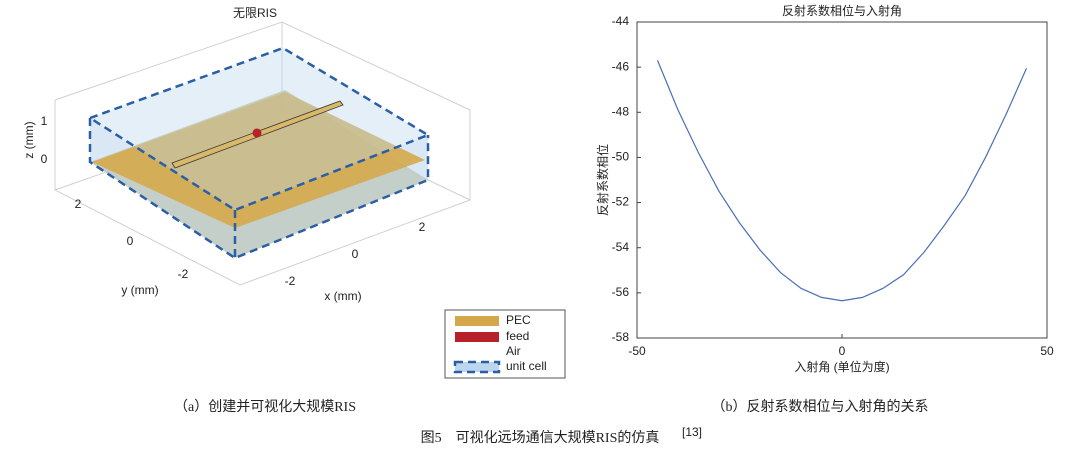 The height and width of the screenshot is (467, 1080). I want to click on y-tick-label: -48, so click(621, 111).